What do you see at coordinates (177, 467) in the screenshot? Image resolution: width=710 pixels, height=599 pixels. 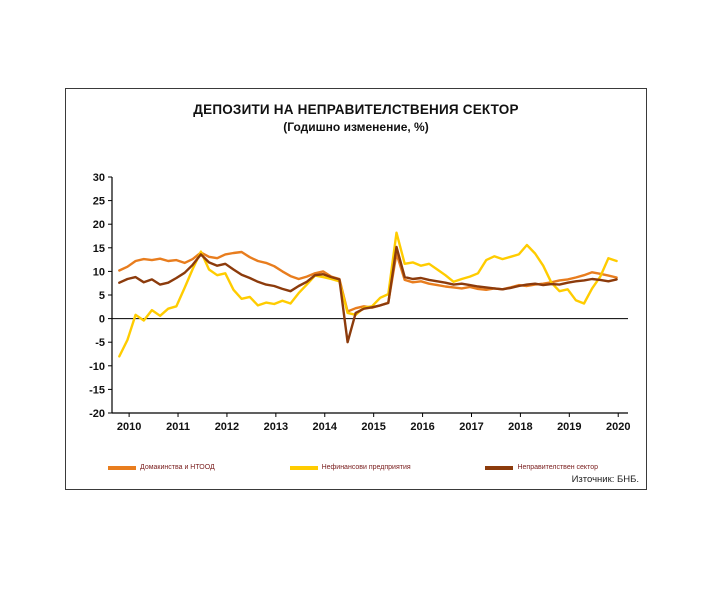 I see `legend-label-households: Домакинства и НТООД` at bounding box center [177, 467].